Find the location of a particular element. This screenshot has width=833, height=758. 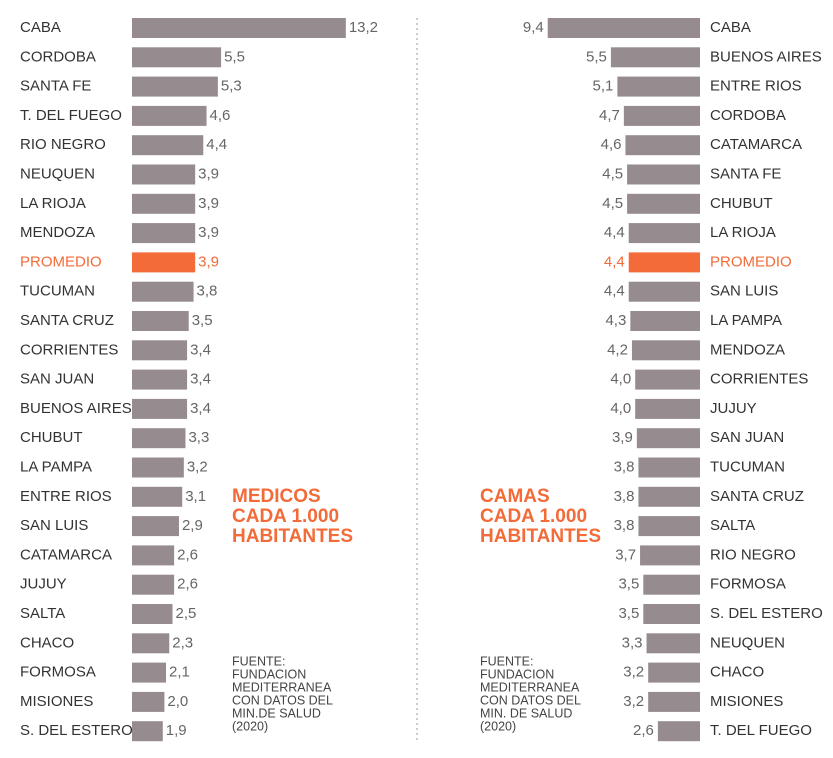

category-label: JUJUY is located at coordinates (733, 408).